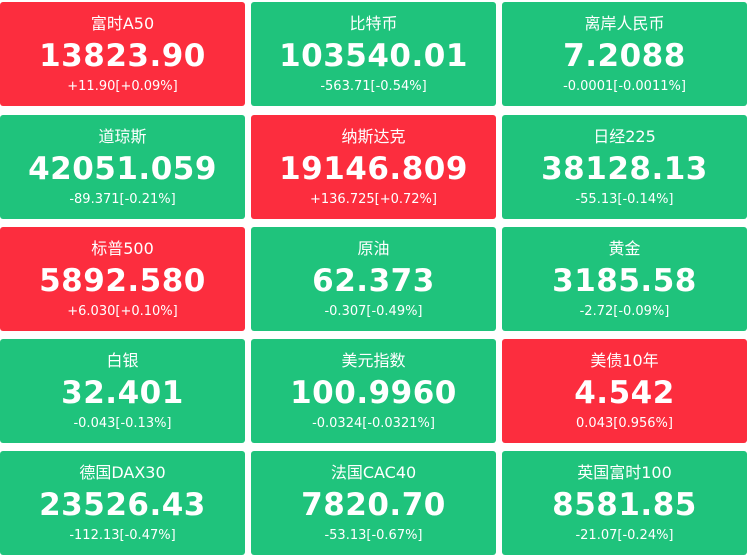  I want to click on quote-change: -0.0324[-0.0321%], so click(373, 423).